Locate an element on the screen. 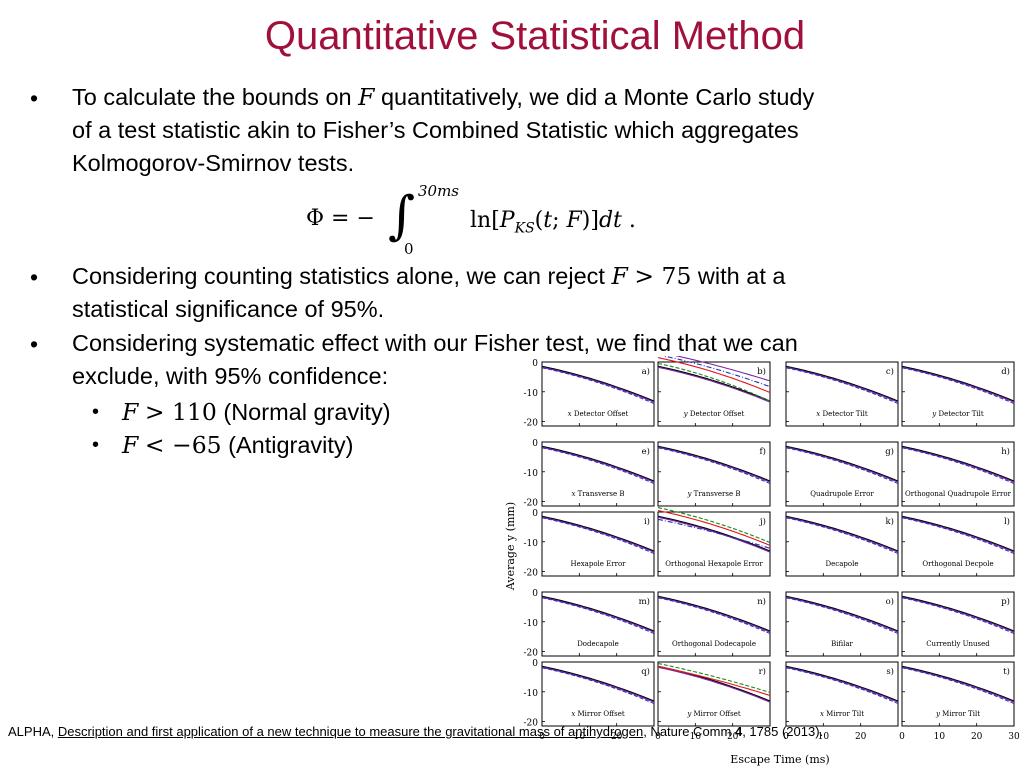 This screenshot has height=768, width=1024. curve-green is located at coordinates (714, 525).